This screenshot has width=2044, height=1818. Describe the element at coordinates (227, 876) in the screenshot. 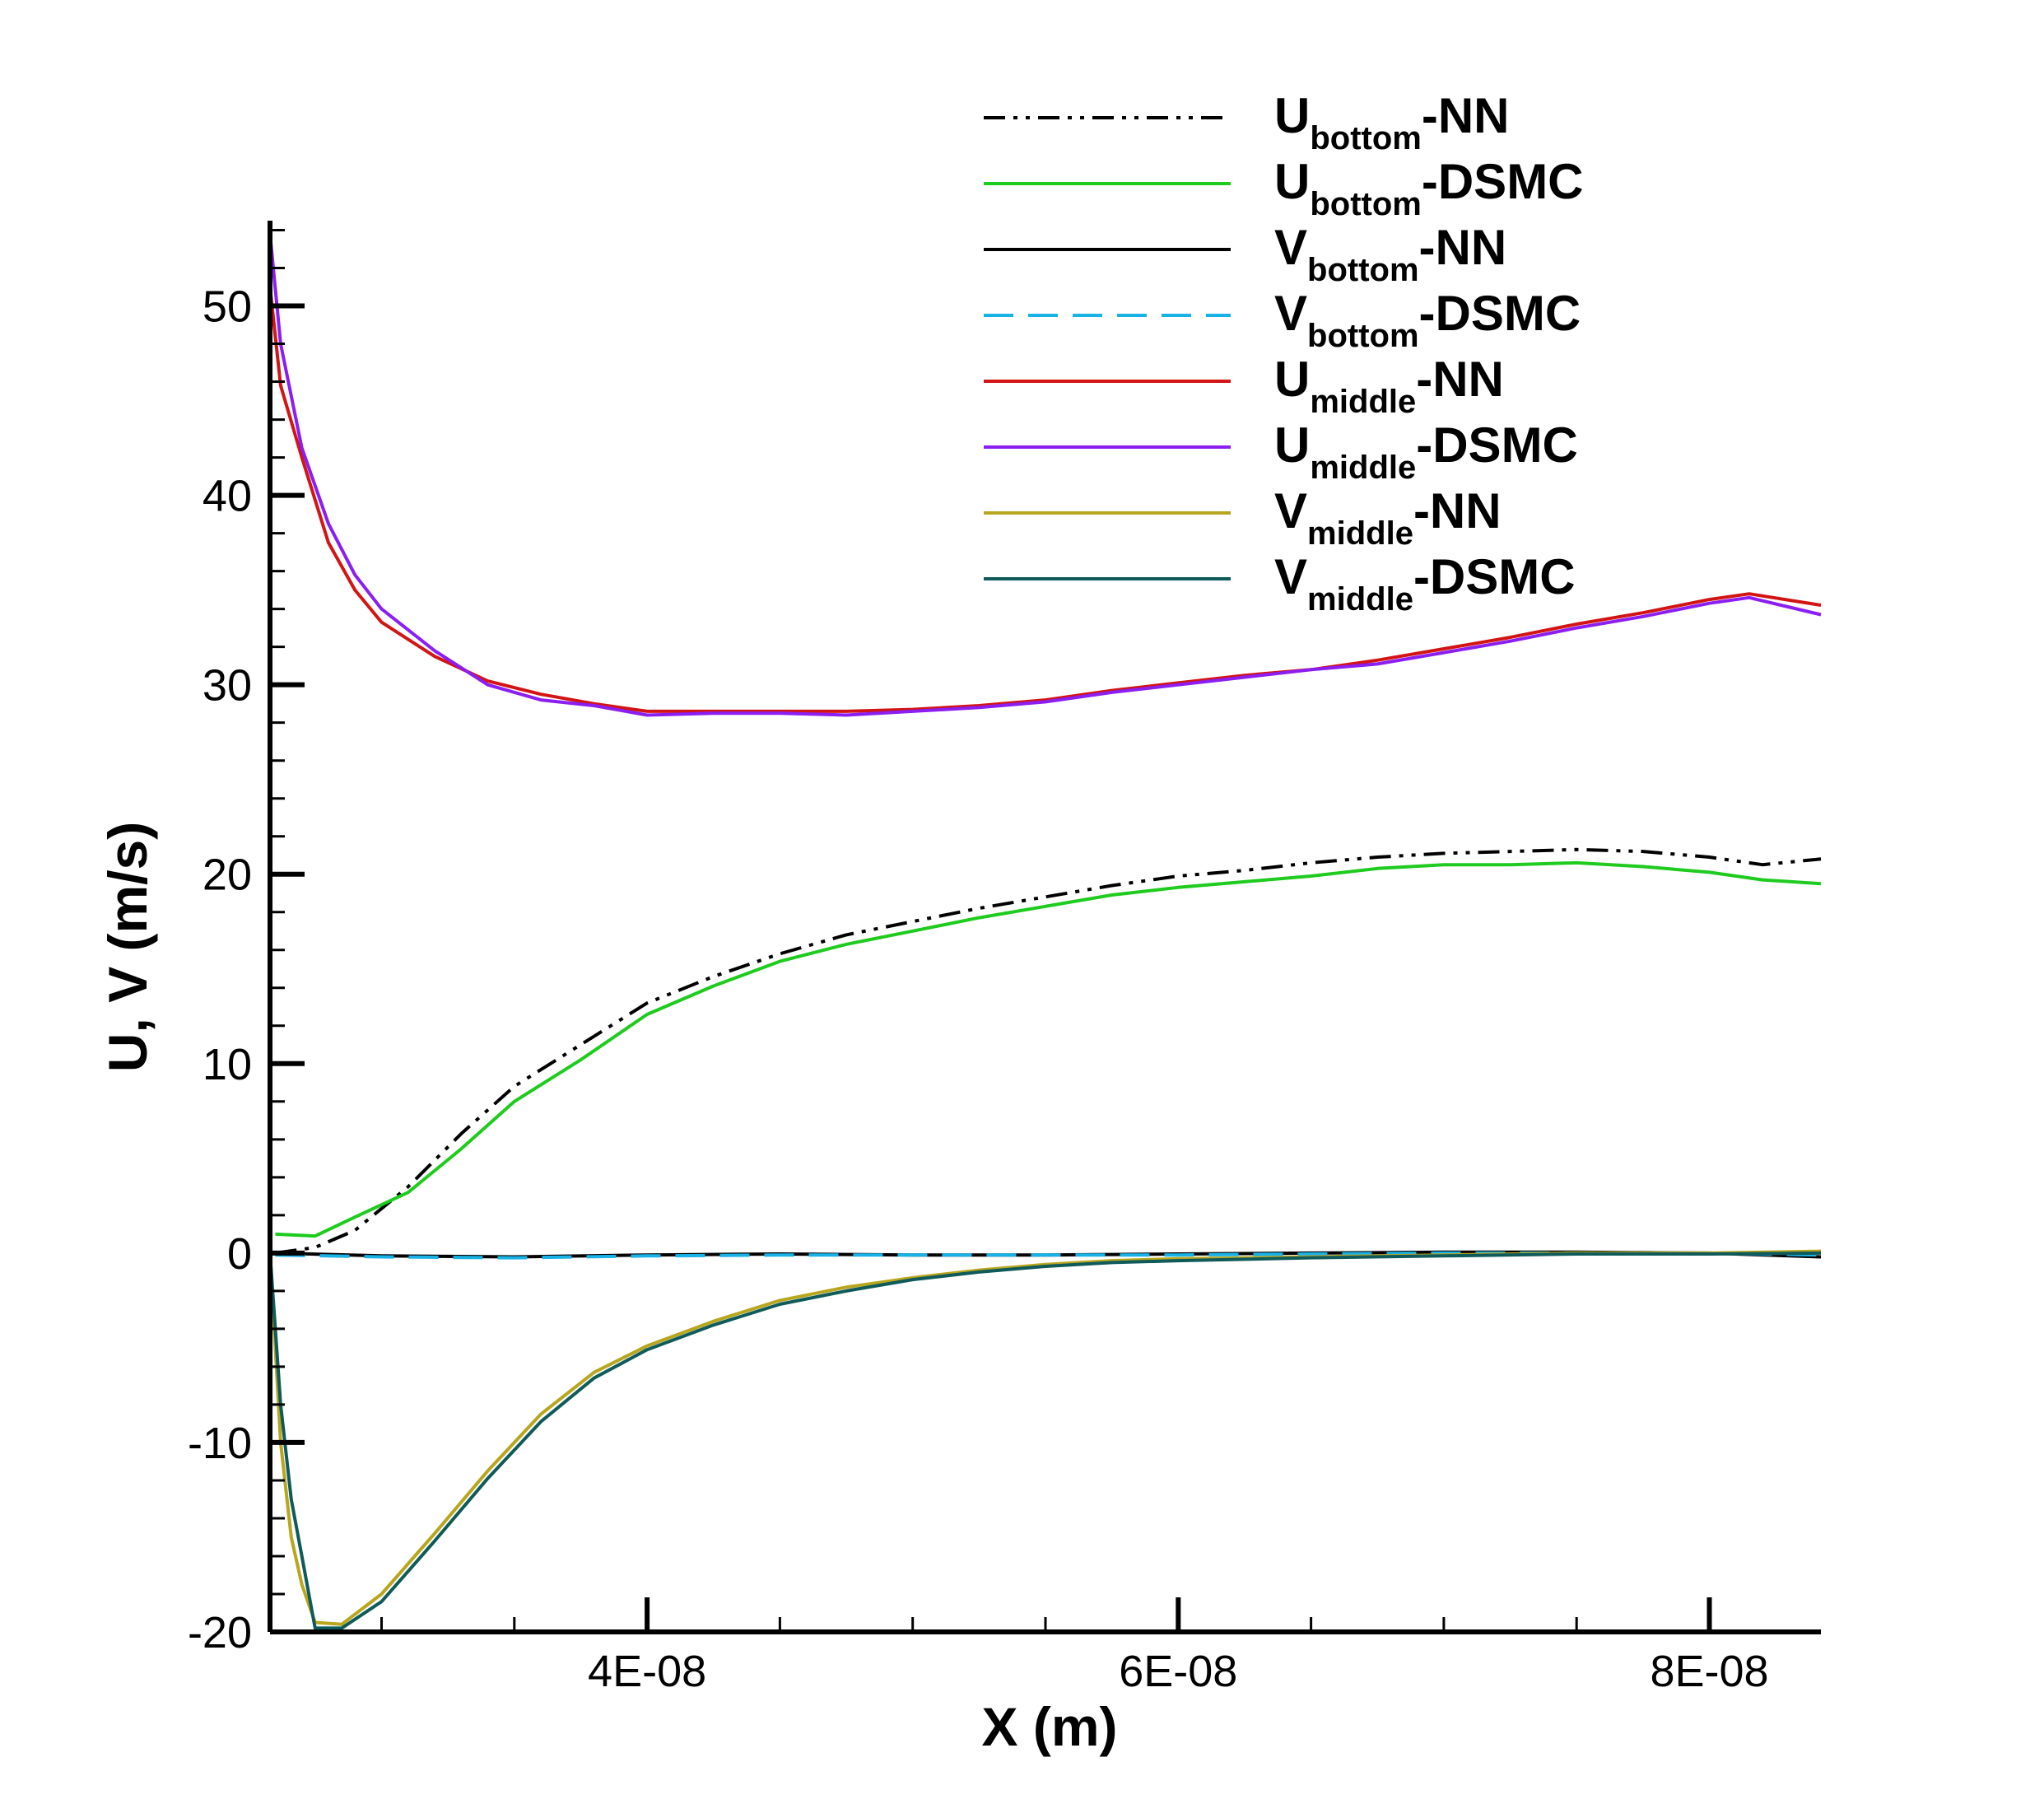

I see `y-tick-label: 20` at that location.